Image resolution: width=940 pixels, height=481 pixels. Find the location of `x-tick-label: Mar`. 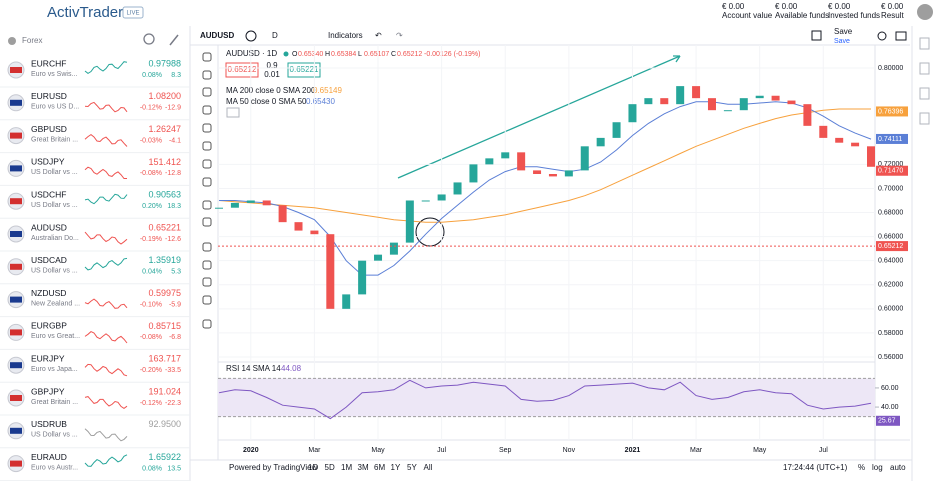

x-tick-label: Mar is located at coordinates (314, 450).